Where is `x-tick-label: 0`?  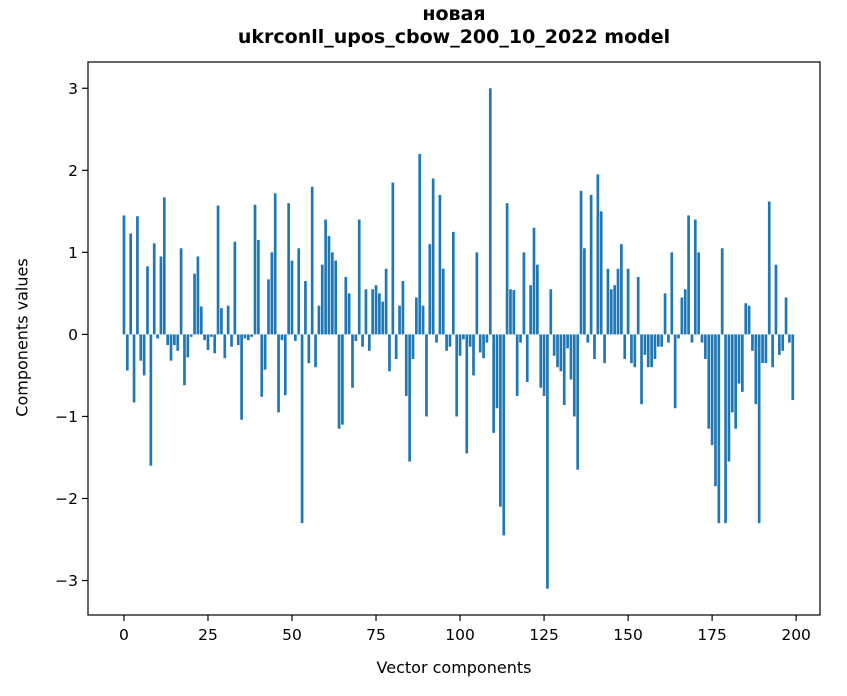
x-tick-label: 0 is located at coordinates (124, 635).